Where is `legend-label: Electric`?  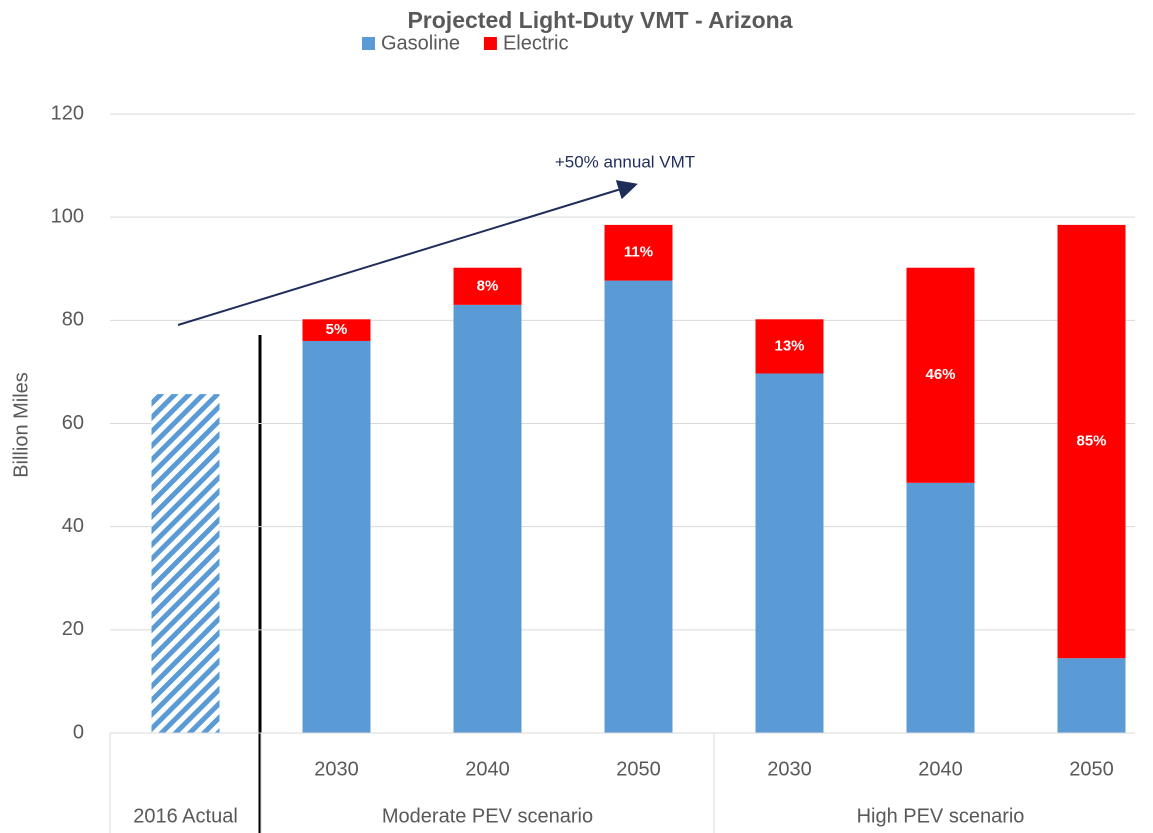
legend-label: Electric is located at coordinates (536, 43).